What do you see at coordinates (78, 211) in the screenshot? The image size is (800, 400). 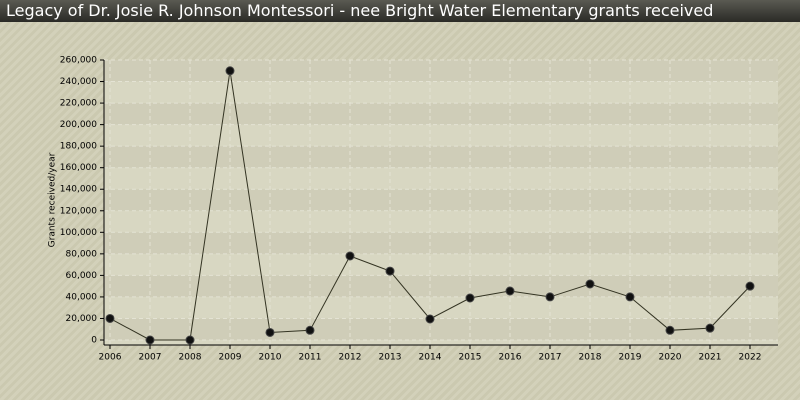 I see `y-tick-label: 120,000` at bounding box center [78, 211].